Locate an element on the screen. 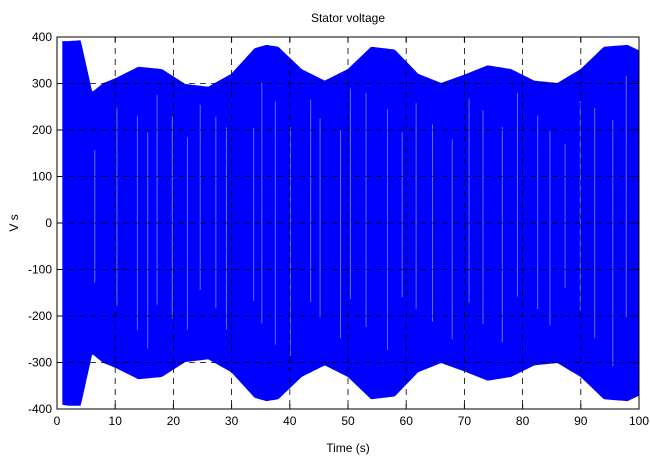 The image size is (650, 464). x-tick-label: 10 is located at coordinates (116, 421).